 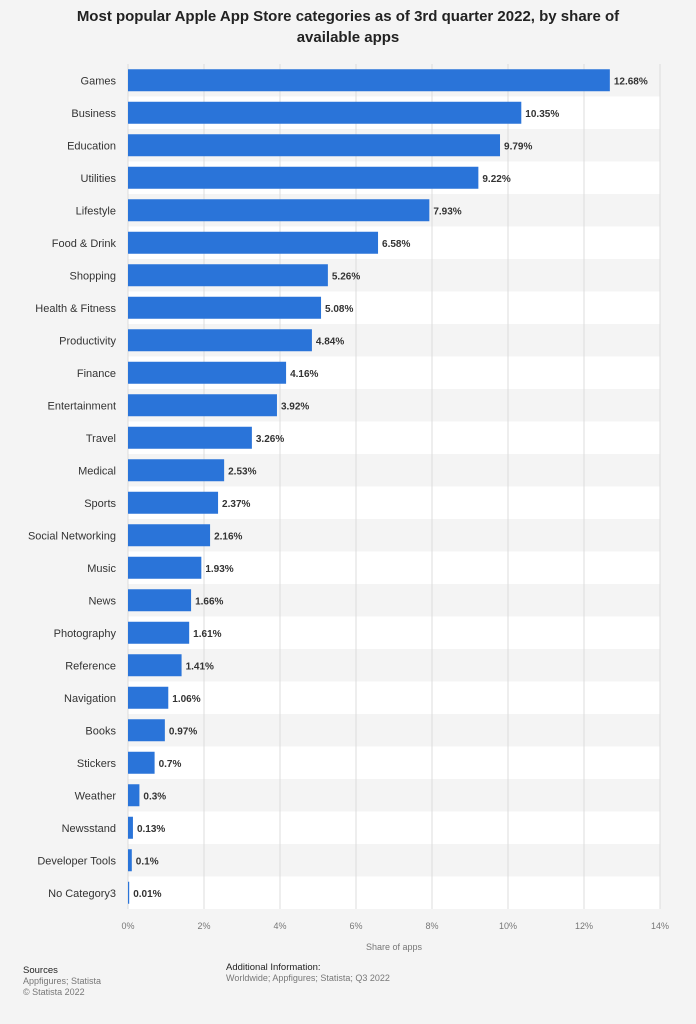 I want to click on category-label: Travel, so click(x=101, y=439).